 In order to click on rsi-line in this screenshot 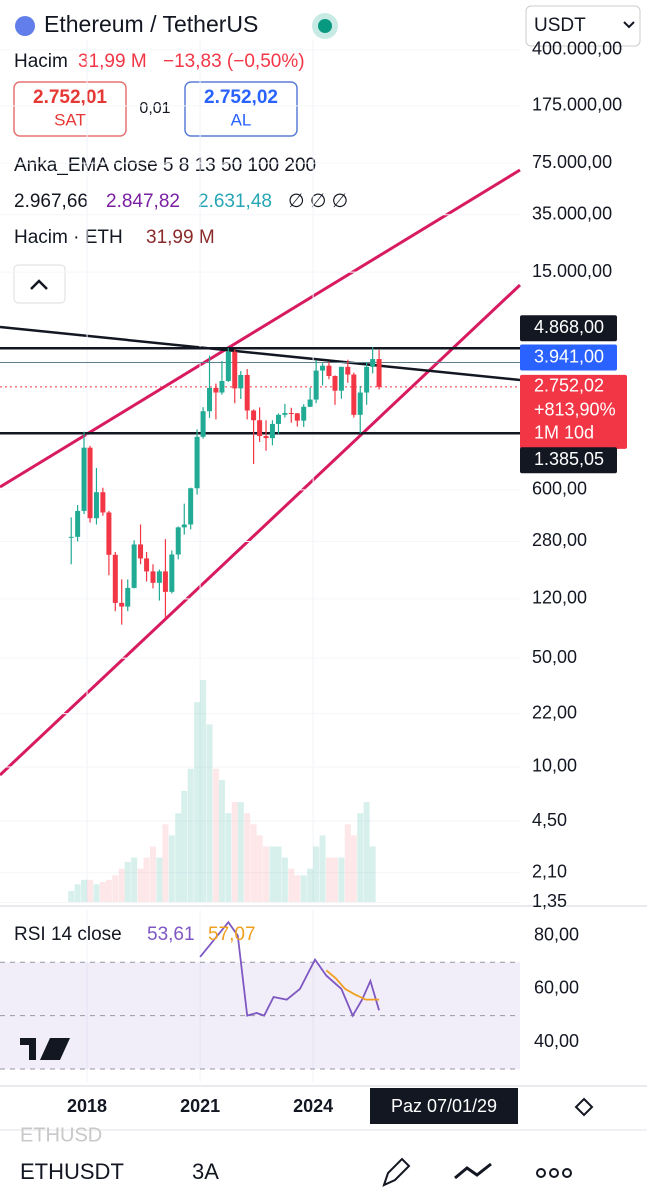, I will do `click(289, 969)`.